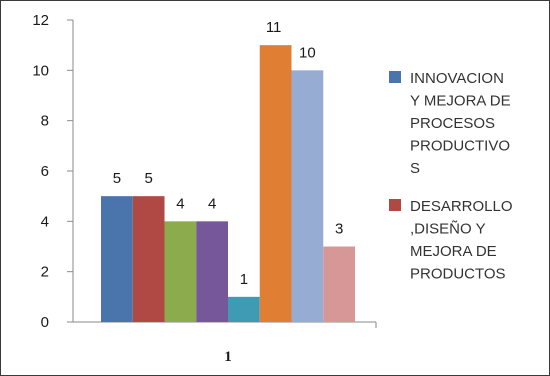  Describe the element at coordinates (448, 229) in the screenshot. I see `legend-label: ,DISEÑO Y` at that location.